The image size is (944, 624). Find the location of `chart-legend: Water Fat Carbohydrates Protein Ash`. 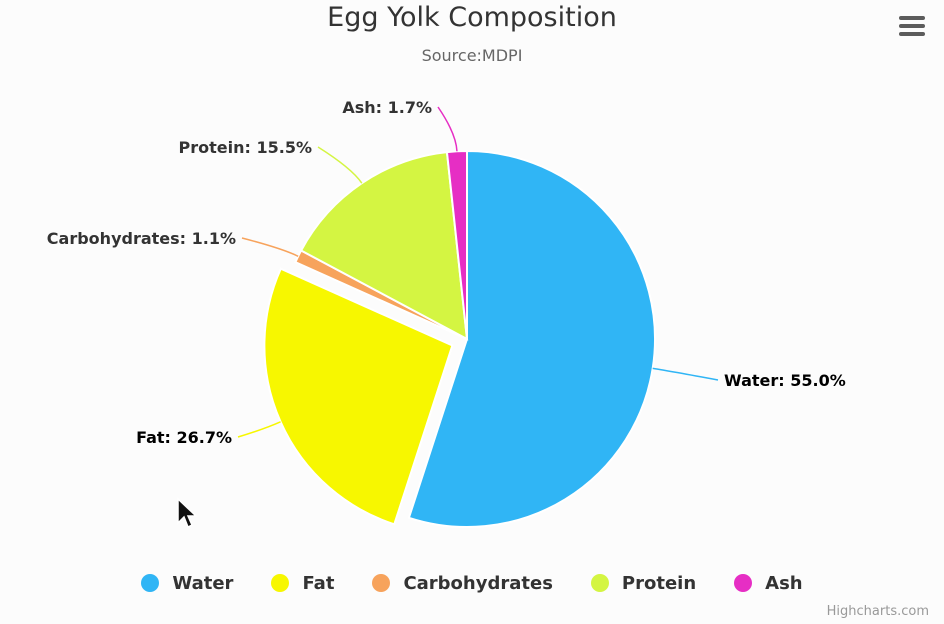

chart-legend: Water Fat Carbohydrates Protein Ash is located at coordinates (472, 583).